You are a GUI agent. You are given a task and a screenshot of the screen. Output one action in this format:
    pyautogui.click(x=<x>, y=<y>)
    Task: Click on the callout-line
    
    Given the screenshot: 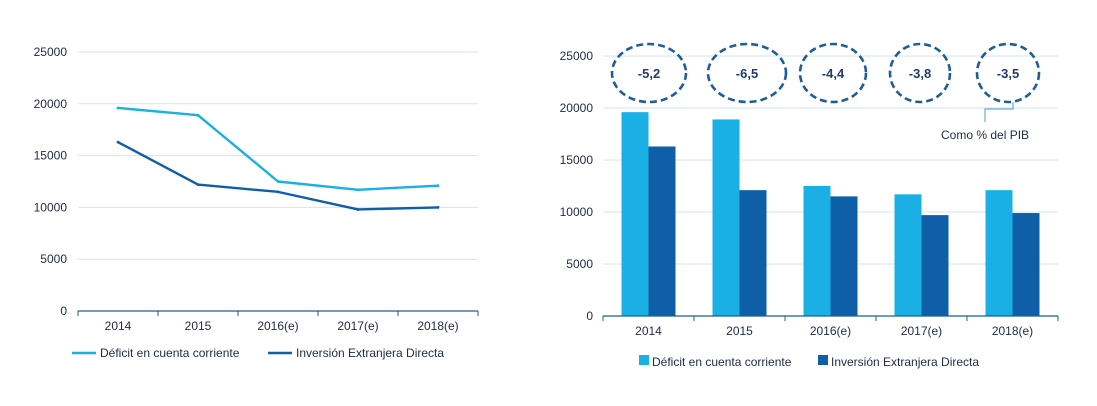 What is the action you would take?
    pyautogui.click(x=999, y=112)
    